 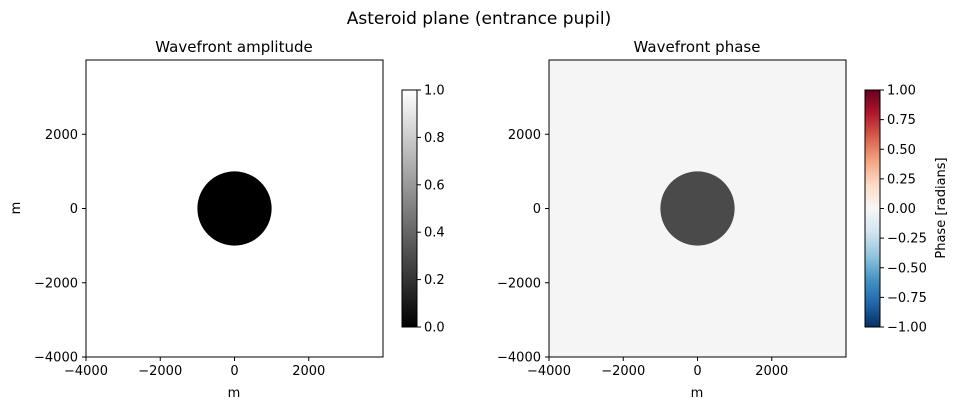 I want to click on phase-colorbar, so click(x=872, y=208).